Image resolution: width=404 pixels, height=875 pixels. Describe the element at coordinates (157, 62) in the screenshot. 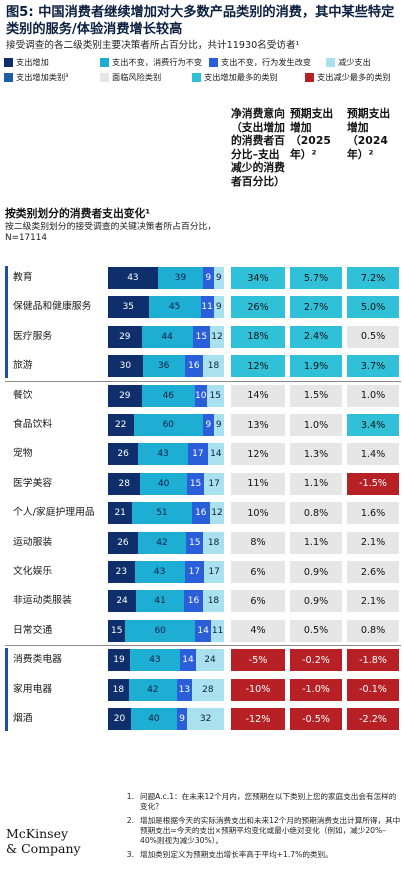

I see `legend-label: 支出不变，消费行为不变` at that location.